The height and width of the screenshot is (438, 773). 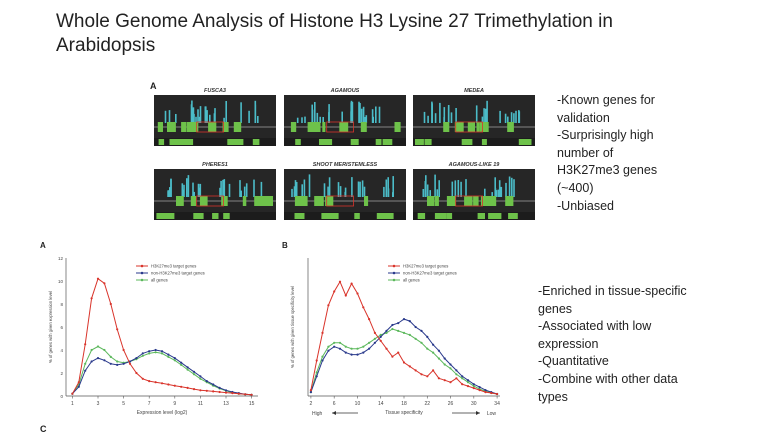 I want to click on y-tick-label: 10, so click(x=61, y=281).